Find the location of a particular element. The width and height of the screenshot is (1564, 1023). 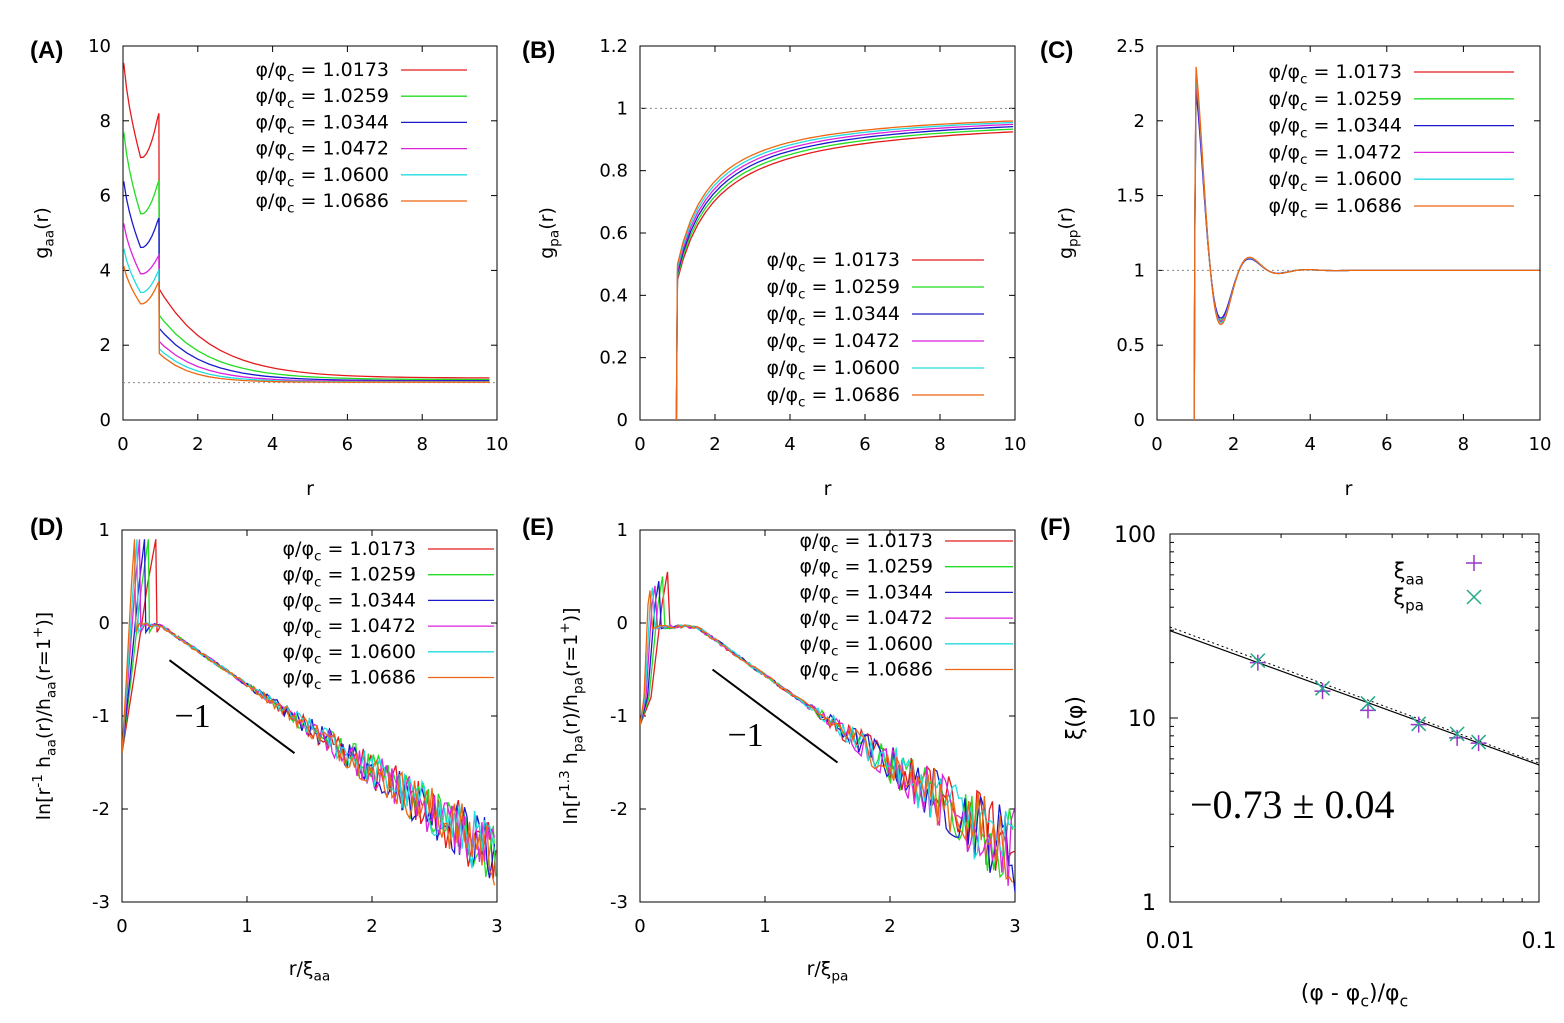

panel-letter-c: (C) is located at coordinates (1056, 50).